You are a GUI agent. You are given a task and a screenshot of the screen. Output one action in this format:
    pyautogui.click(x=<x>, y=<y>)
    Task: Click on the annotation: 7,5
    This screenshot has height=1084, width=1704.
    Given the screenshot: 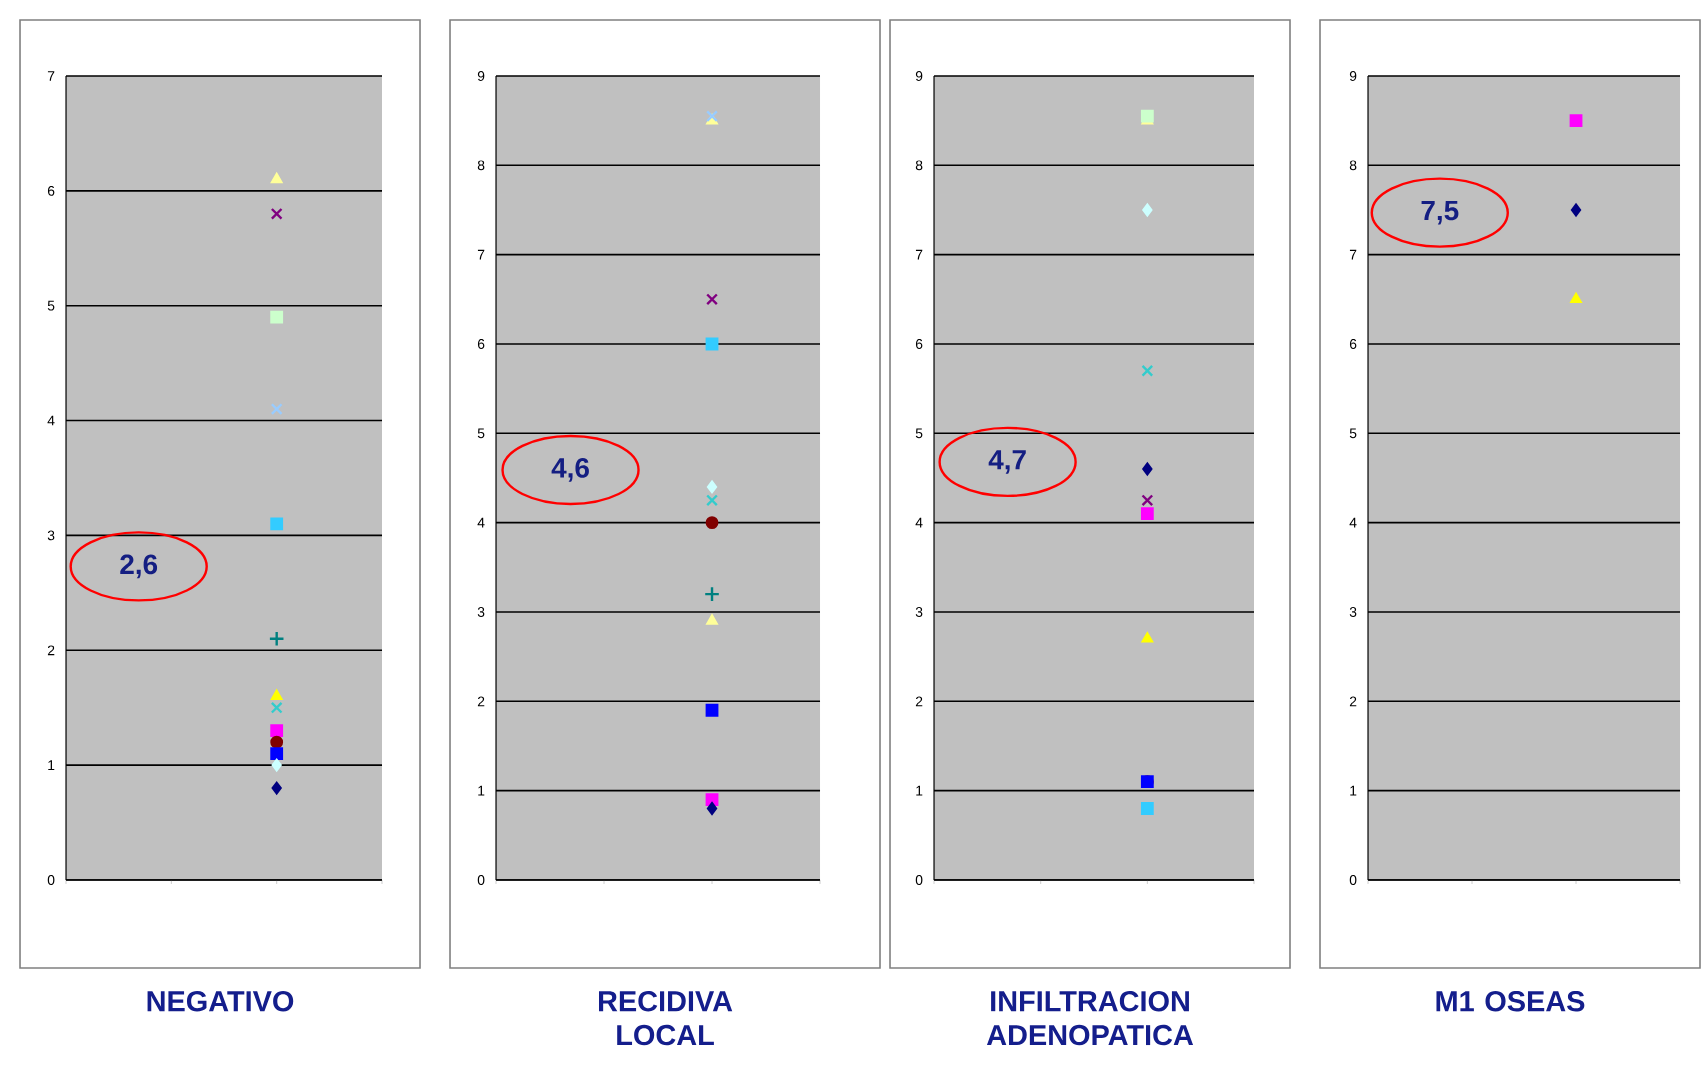 What is the action you would take?
    pyautogui.click(x=1440, y=212)
    